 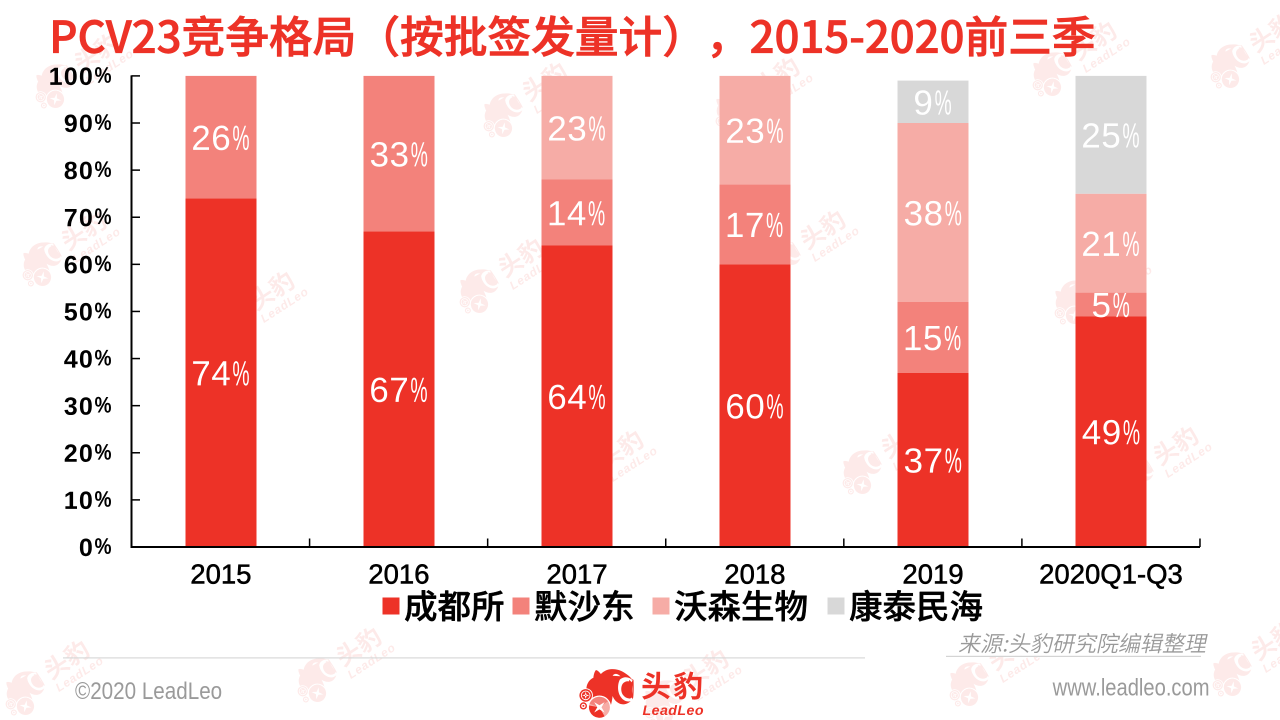 I want to click on svg-text: ©2020 LeadLeo, so click(x=148, y=690).